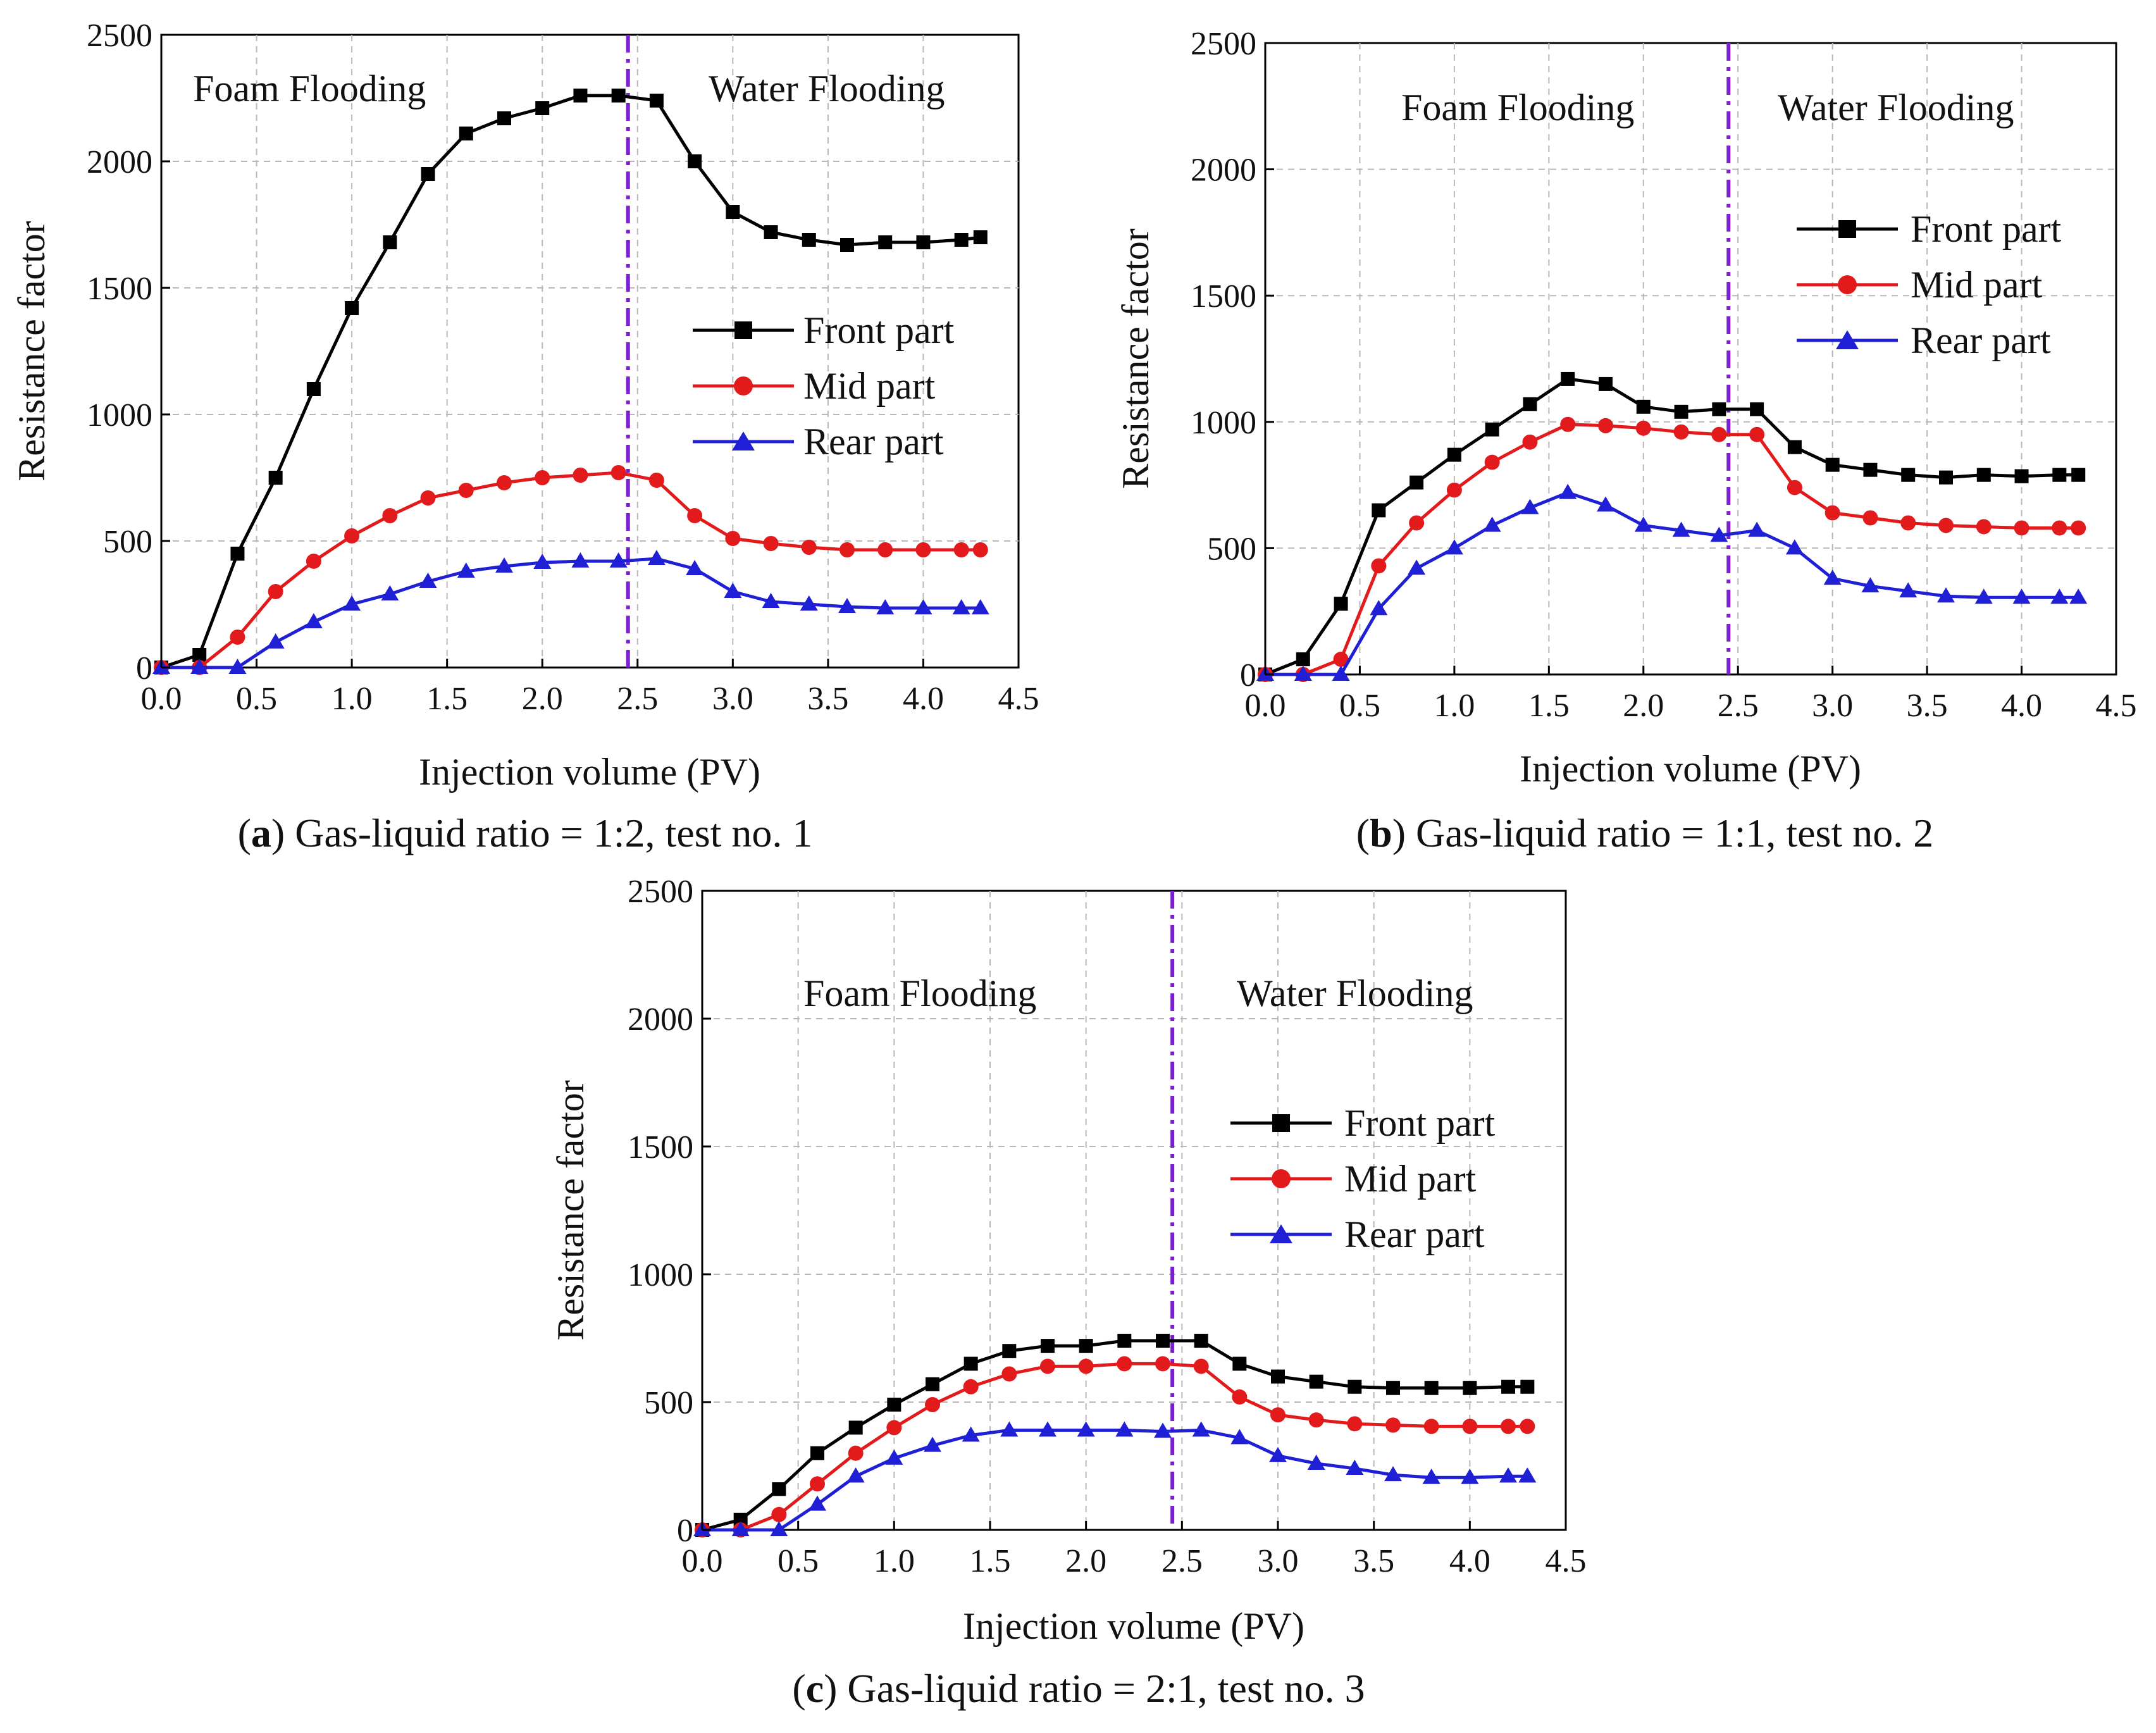 The image size is (2156, 1733). Describe the element at coordinates (1281, 1123) in the screenshot. I see `legend-marker-front` at that location.